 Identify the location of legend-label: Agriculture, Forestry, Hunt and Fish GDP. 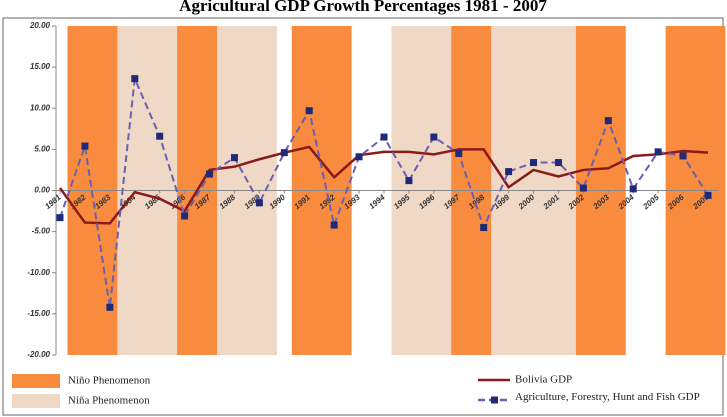
(607, 397).